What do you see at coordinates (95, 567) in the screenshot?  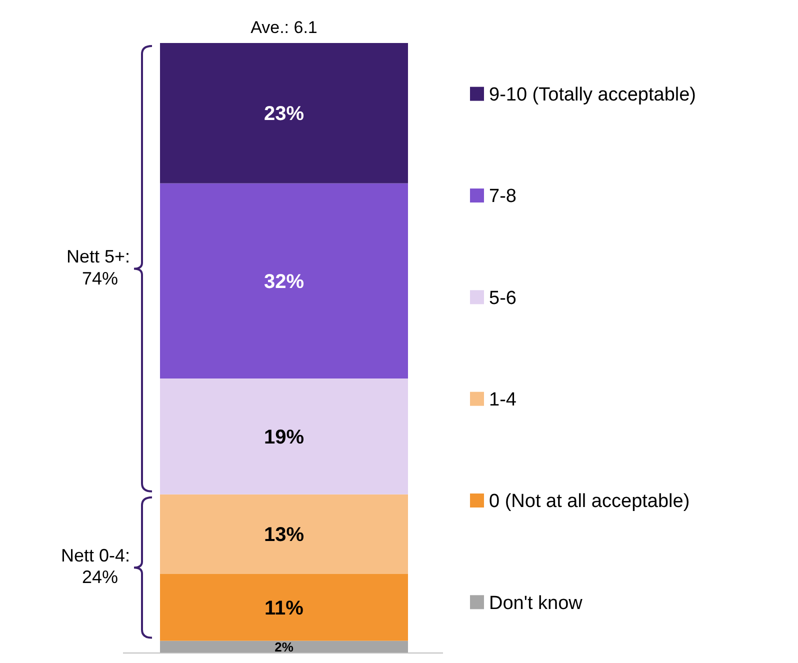 I see `text: Nett 0-4: 24%` at bounding box center [95, 567].